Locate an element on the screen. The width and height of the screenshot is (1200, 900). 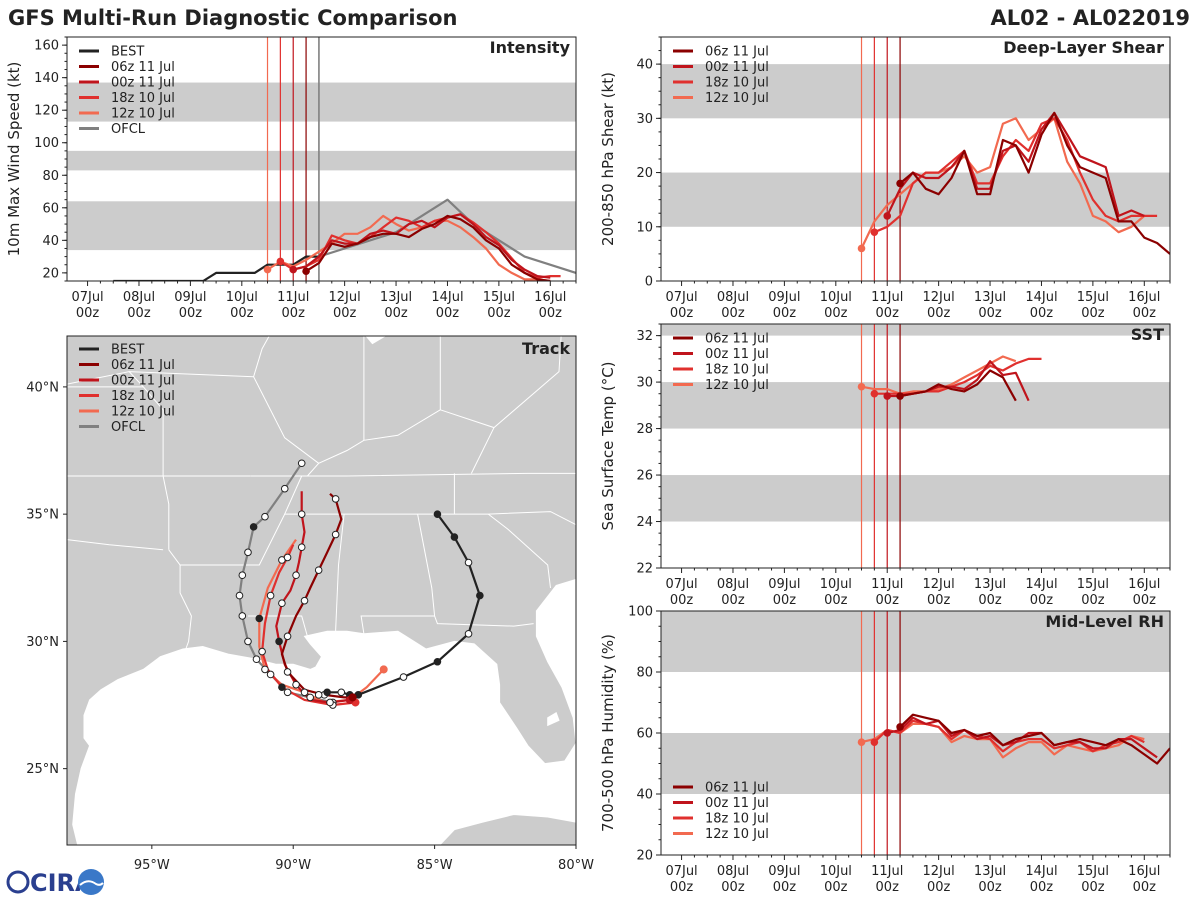
sst-ytick-label-3: 28 is located at coordinates (644, 429).